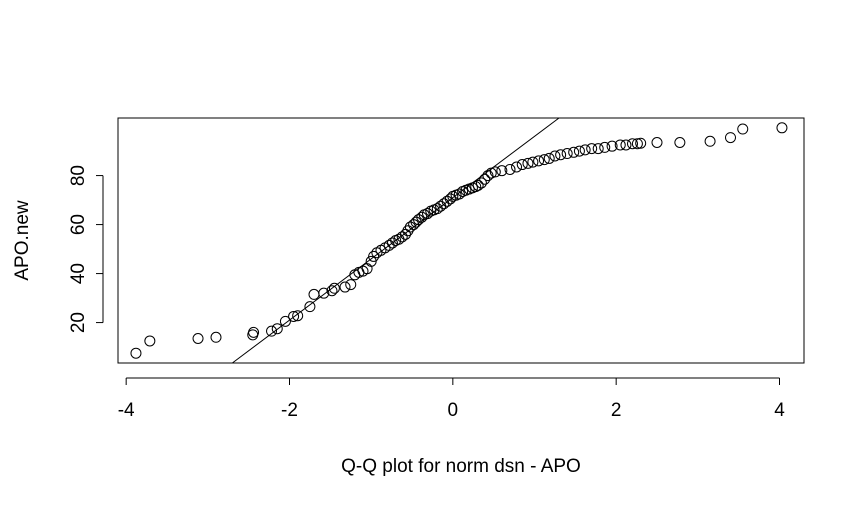  Describe the element at coordinates (78, 175) in the screenshot. I see `y-tick-label: 80` at that location.